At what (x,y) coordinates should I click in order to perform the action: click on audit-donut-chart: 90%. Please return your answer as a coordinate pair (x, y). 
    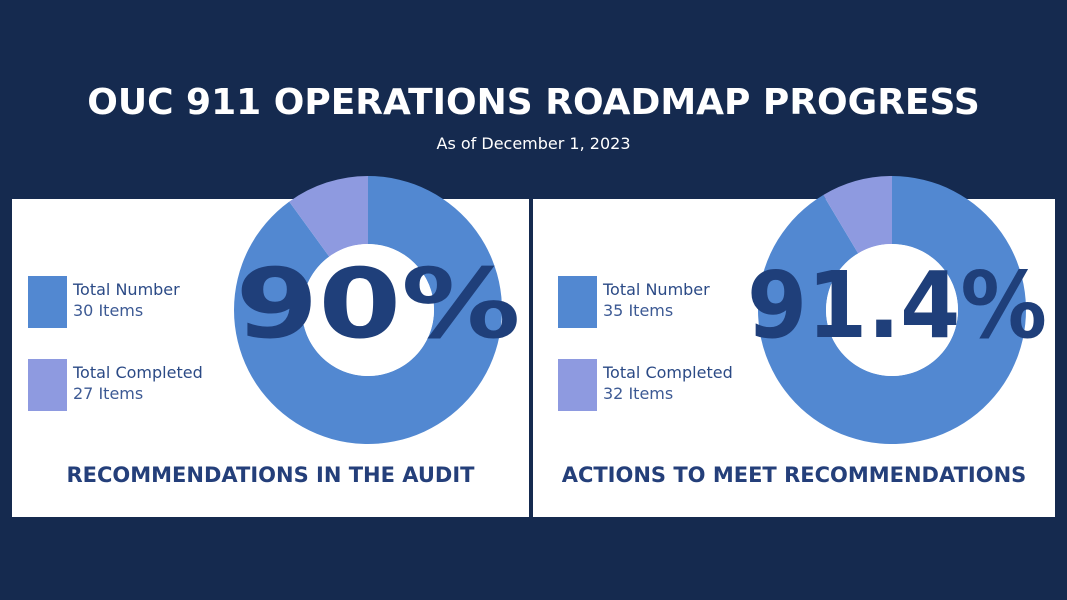
    Looking at the image, I should click on (377, 310).